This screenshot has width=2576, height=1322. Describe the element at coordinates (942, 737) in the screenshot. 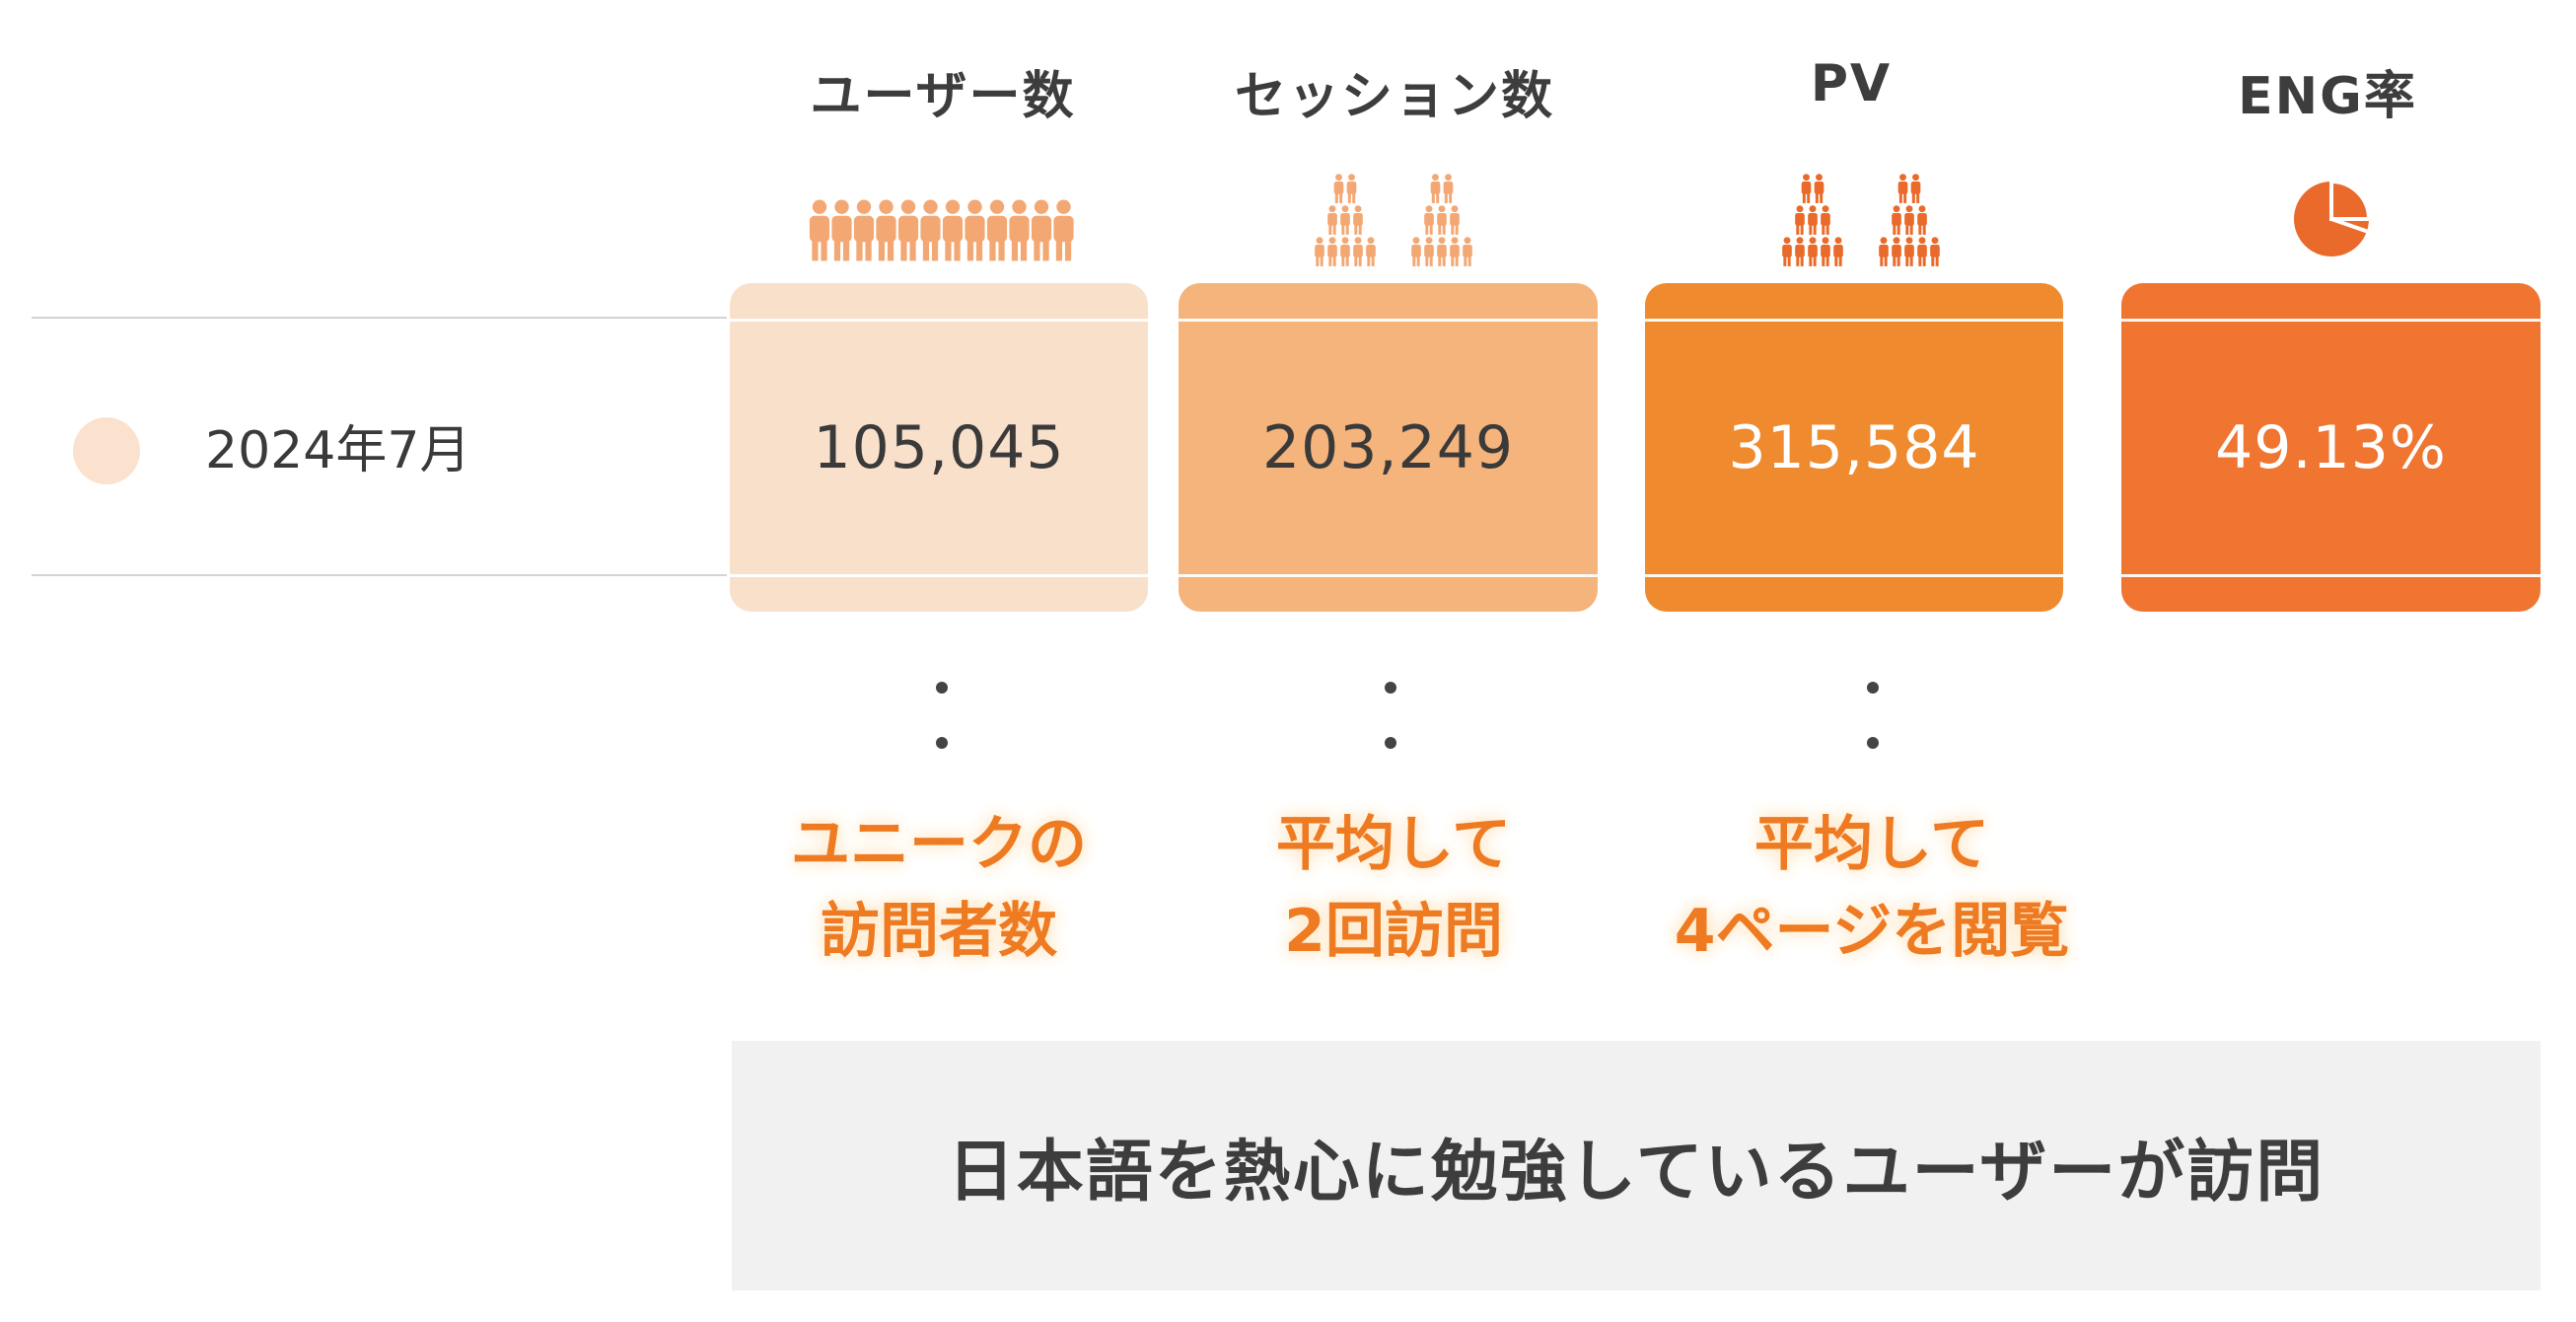

I see `ellipsis-dots-users` at that location.